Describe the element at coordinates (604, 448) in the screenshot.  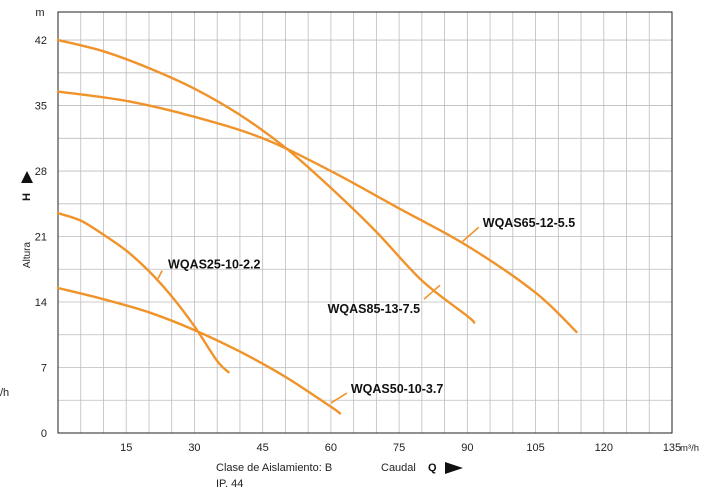
I see `x-tick-label: 120` at that location.